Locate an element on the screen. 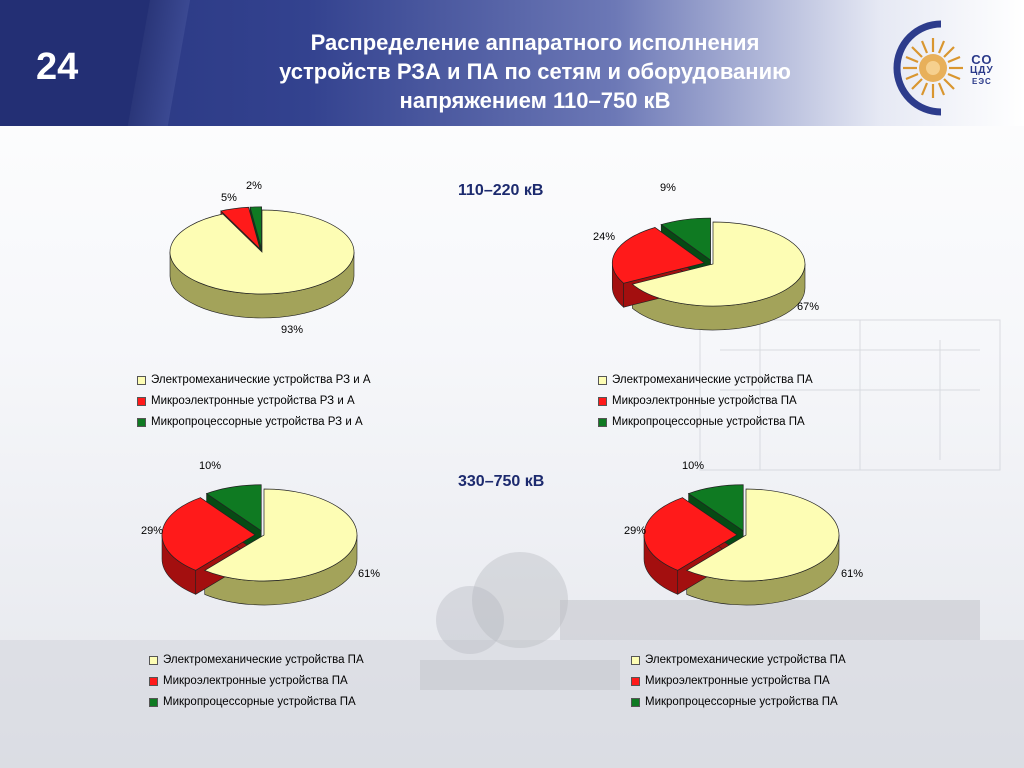 This screenshot has height=768, width=1024. legend-label: Микроэлектронные устройства РЗ и А is located at coordinates (253, 401).